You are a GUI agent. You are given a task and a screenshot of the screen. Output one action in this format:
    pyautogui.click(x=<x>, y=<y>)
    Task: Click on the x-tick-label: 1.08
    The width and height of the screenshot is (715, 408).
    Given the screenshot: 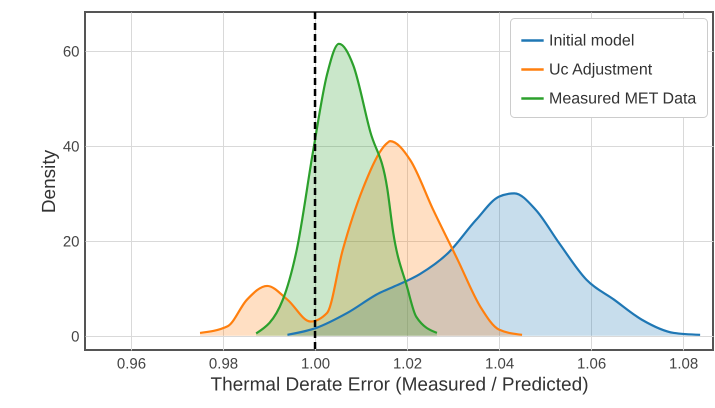 What is the action you would take?
    pyautogui.click(x=683, y=364)
    